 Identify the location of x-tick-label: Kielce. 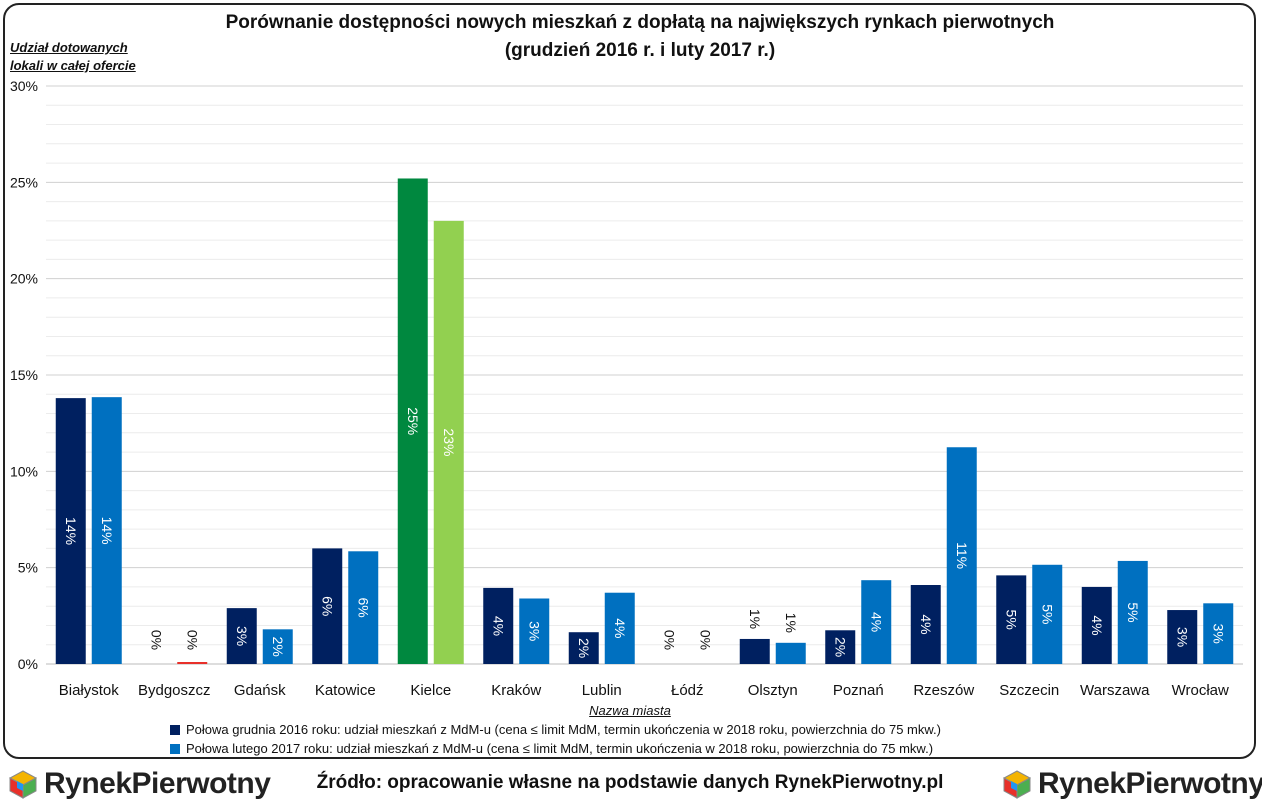
(430, 690).